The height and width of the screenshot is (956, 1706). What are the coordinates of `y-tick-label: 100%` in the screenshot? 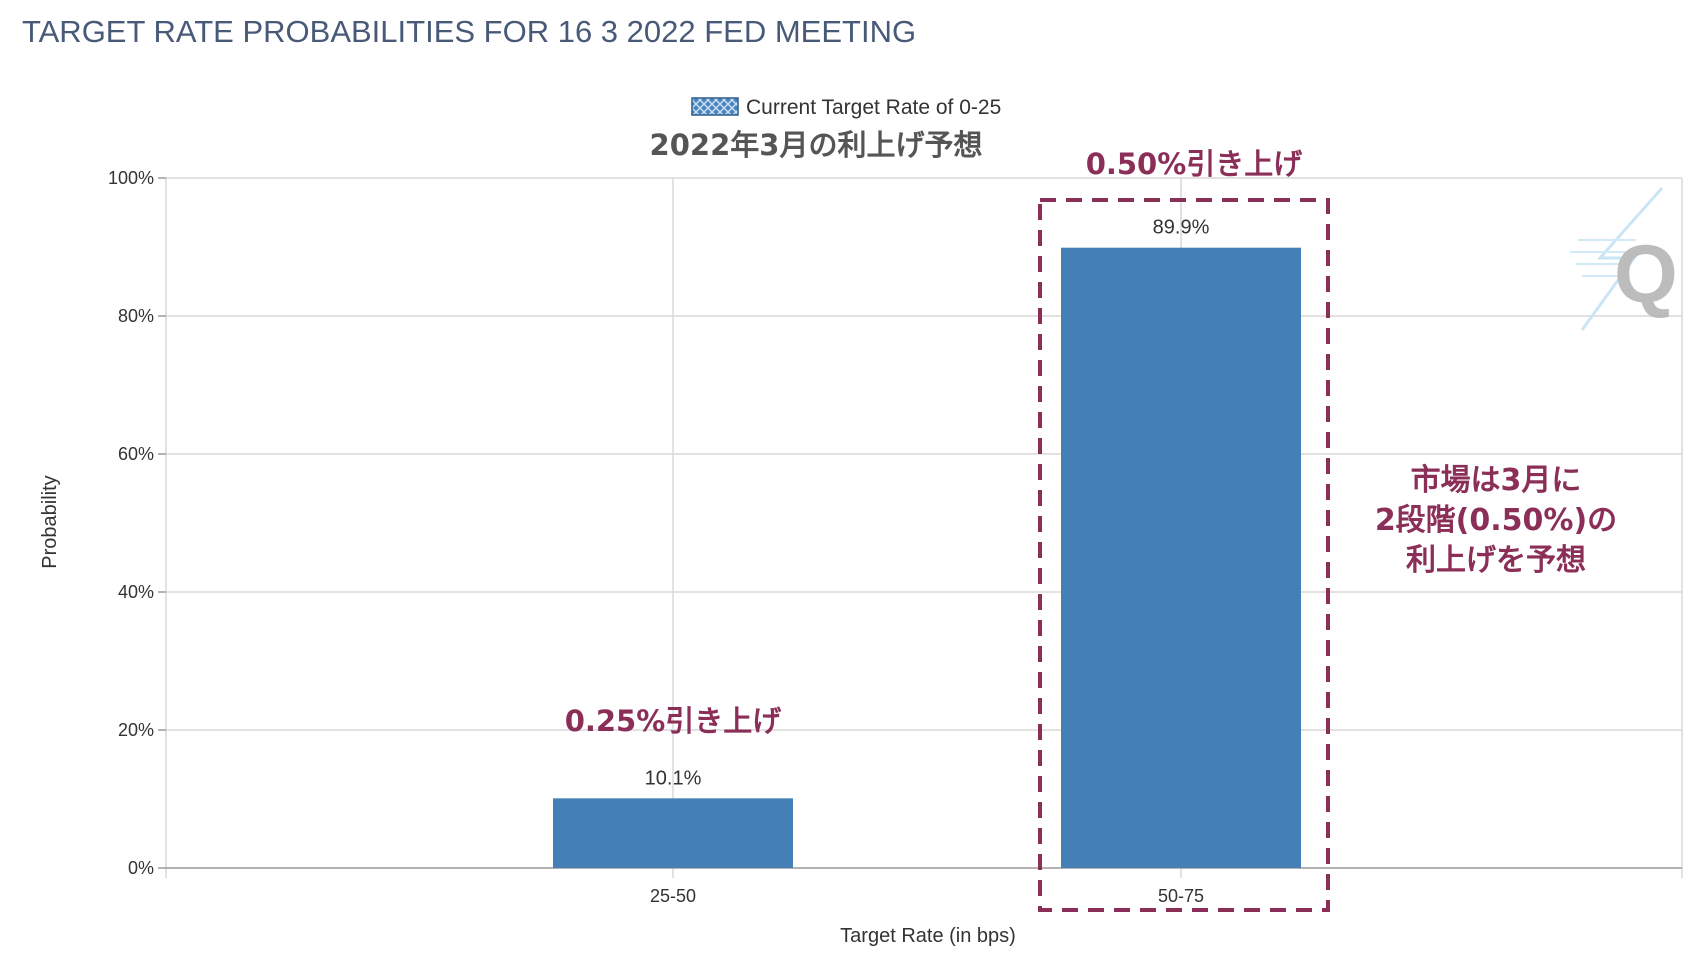 It's located at (131, 178).